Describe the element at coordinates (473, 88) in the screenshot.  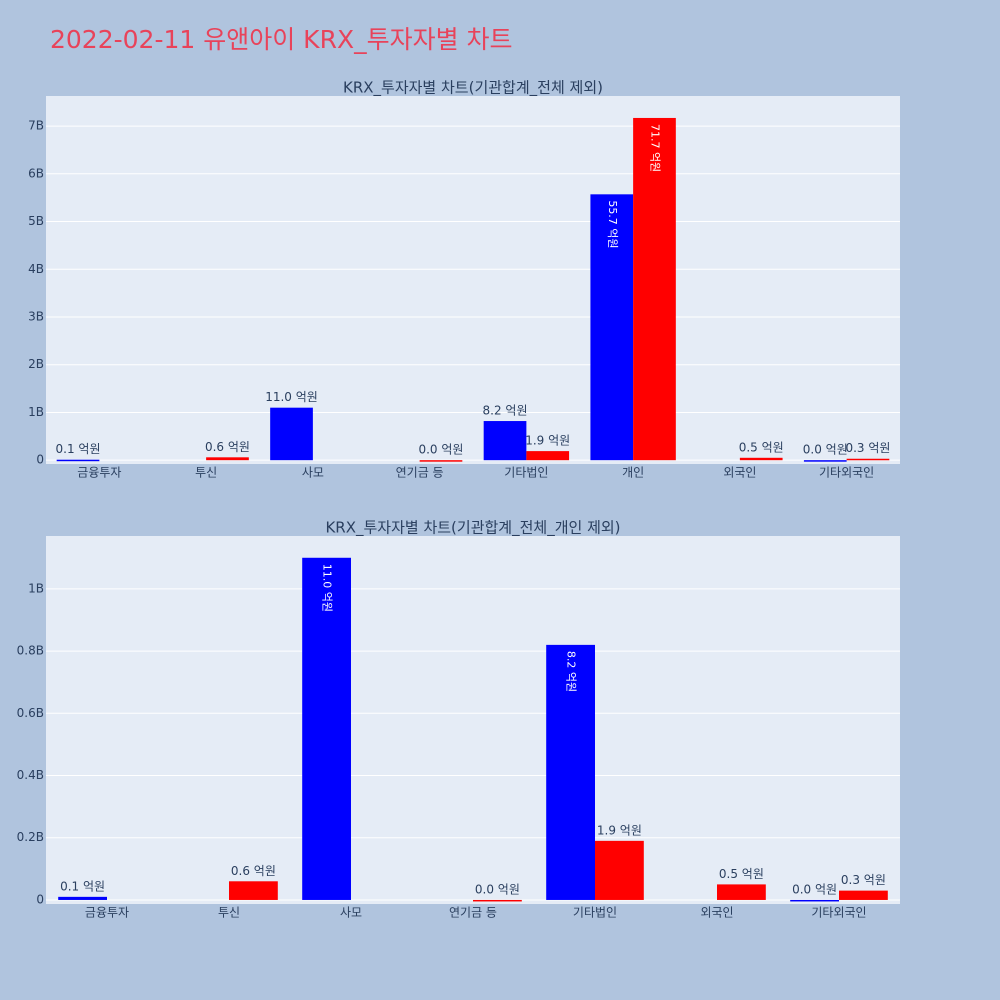
I see `chart-title: KRX_투자자별 차트(기관합계_전체 제외)` at that location.